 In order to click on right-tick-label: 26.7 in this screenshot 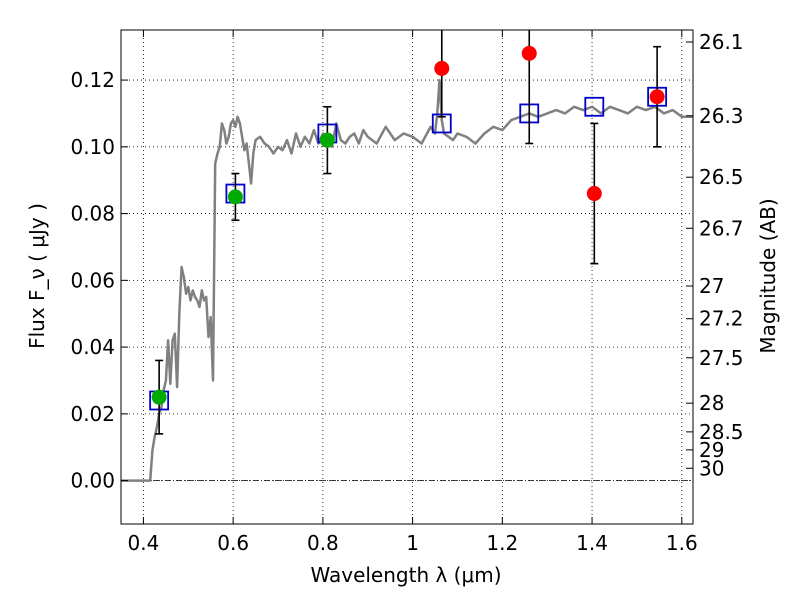, I will do `click(721, 228)`.